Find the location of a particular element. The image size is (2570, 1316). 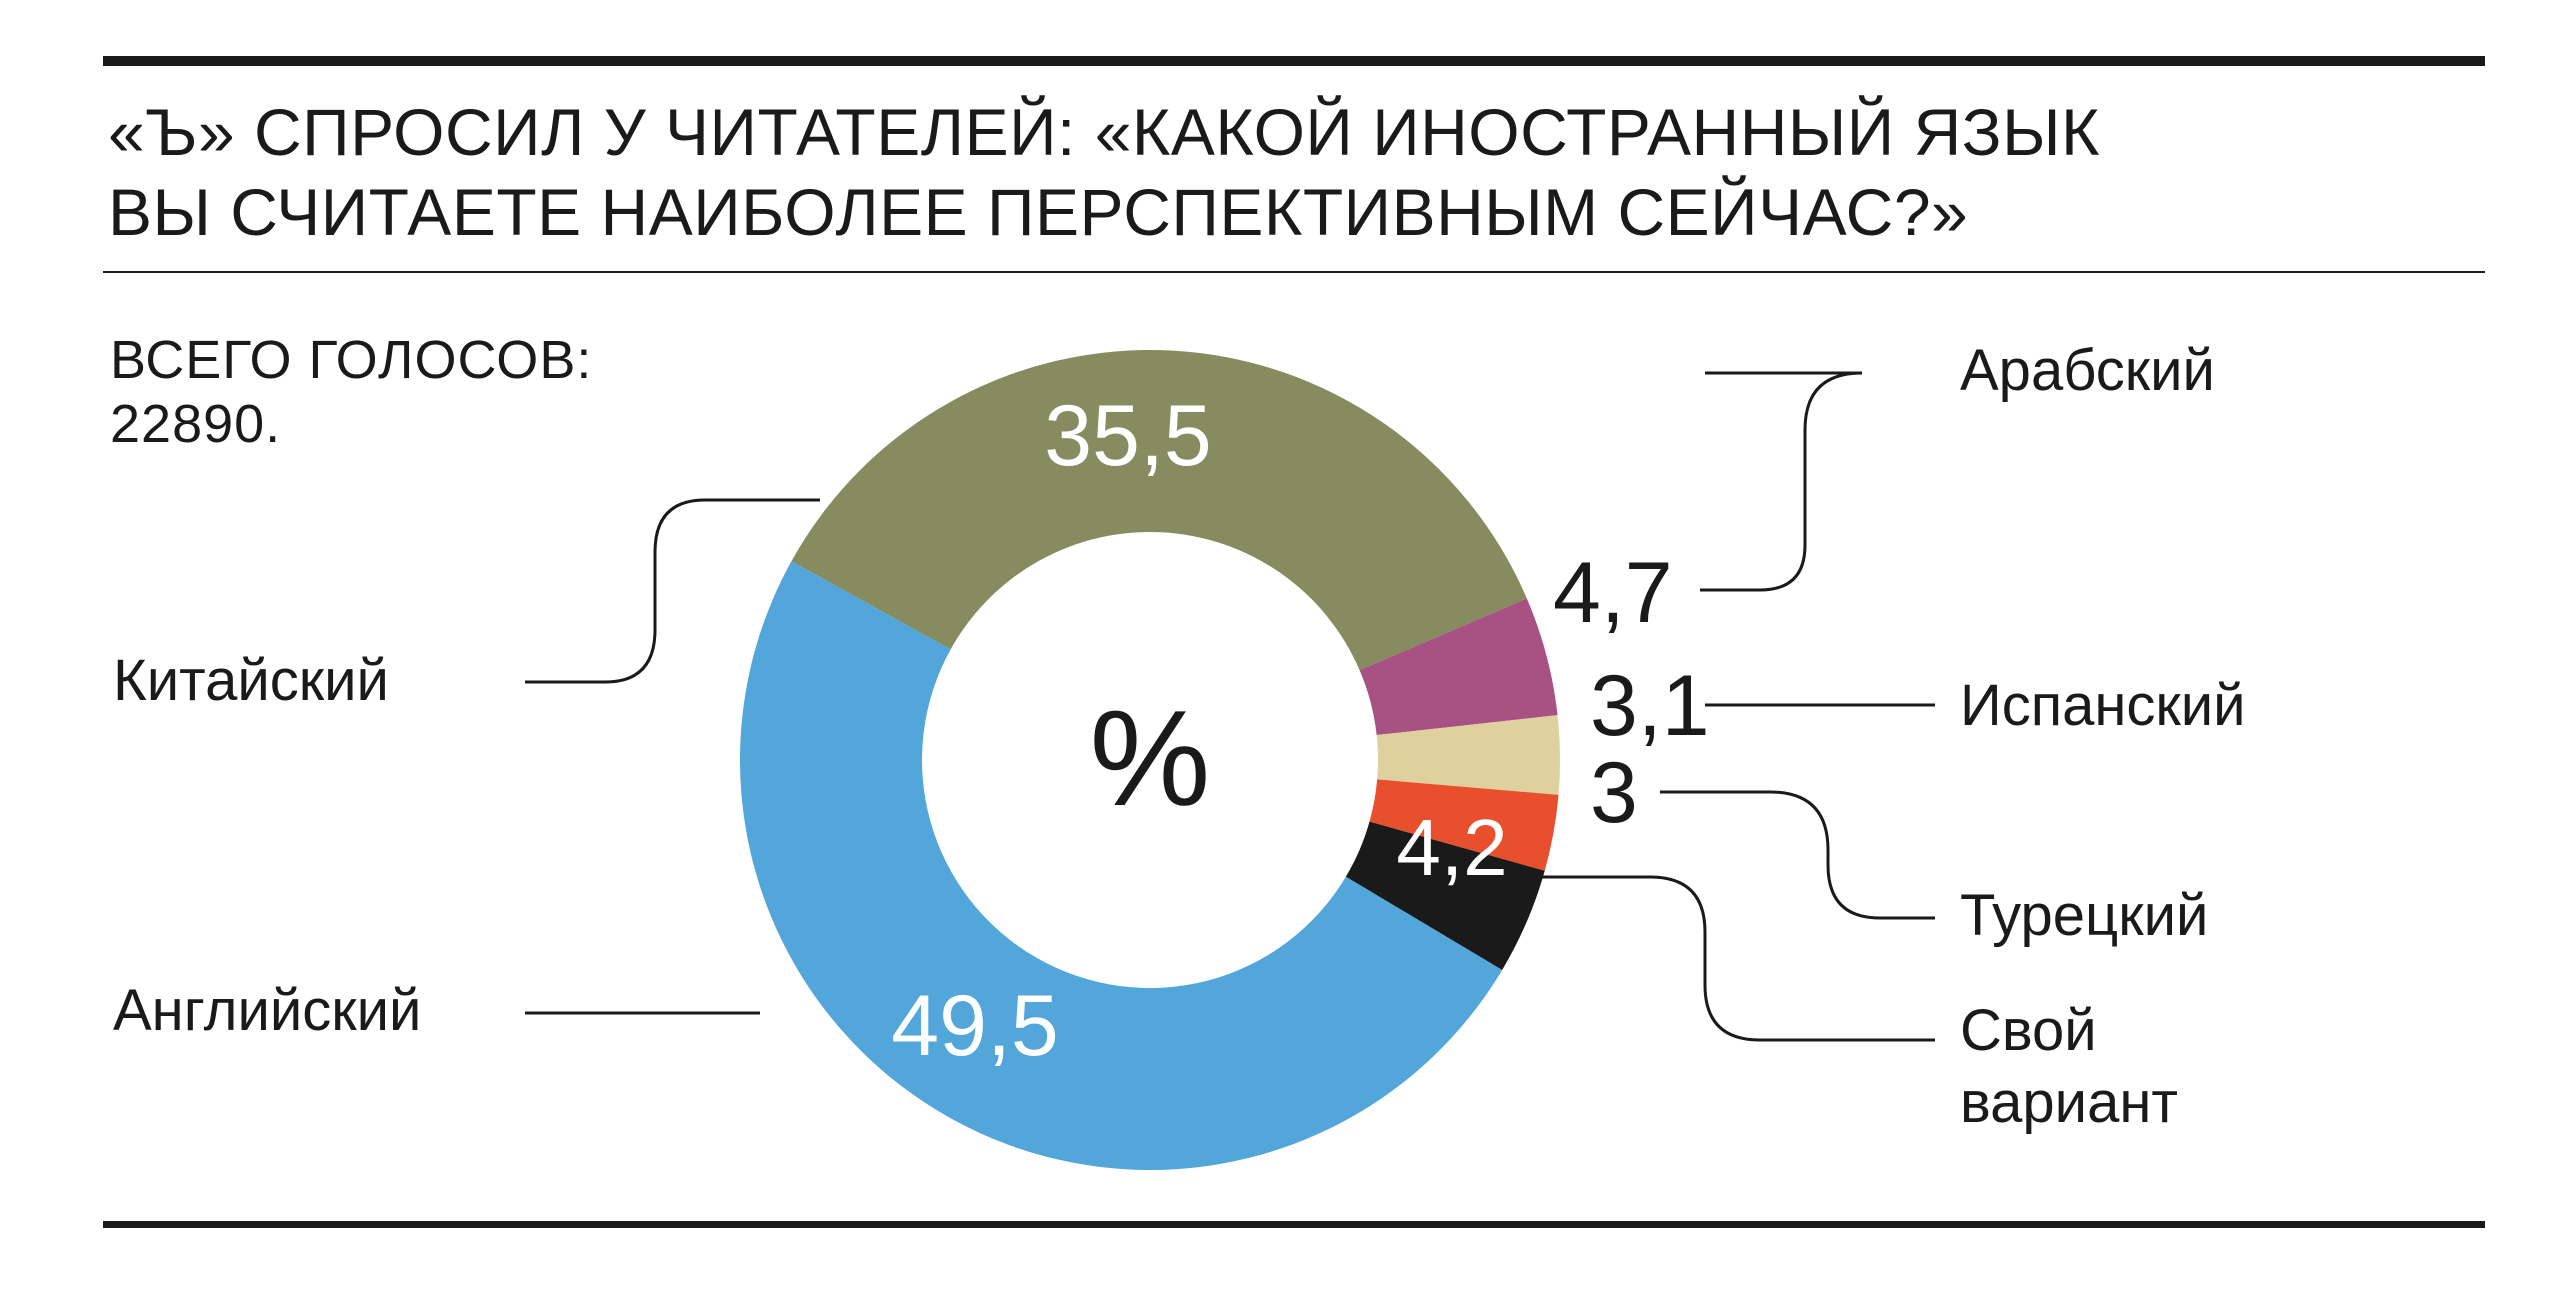

slice-english is located at coordinates (1121, 865).